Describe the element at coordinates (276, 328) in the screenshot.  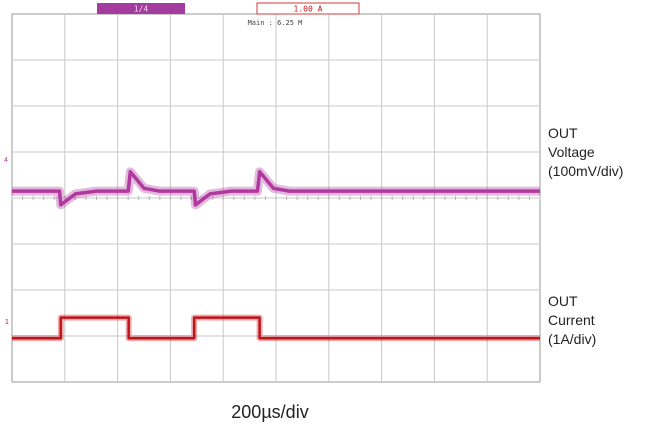
I see `current-trace` at that location.